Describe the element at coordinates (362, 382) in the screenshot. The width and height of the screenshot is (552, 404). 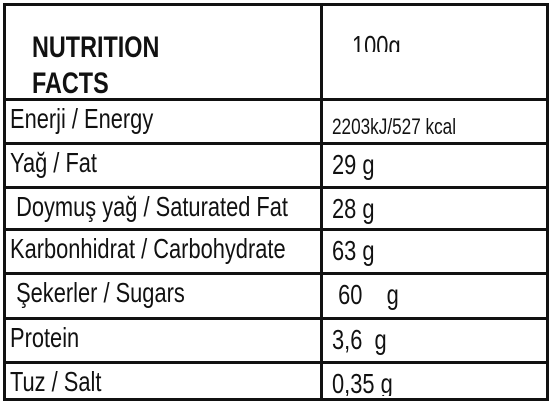
I see `nutrient-value: 0,35 g` at that location.